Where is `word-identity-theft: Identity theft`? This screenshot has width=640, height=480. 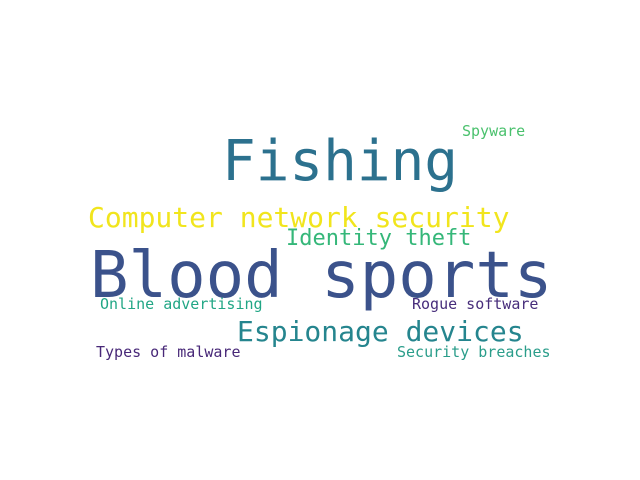 word-identity-theft: Identity theft is located at coordinates (379, 238).